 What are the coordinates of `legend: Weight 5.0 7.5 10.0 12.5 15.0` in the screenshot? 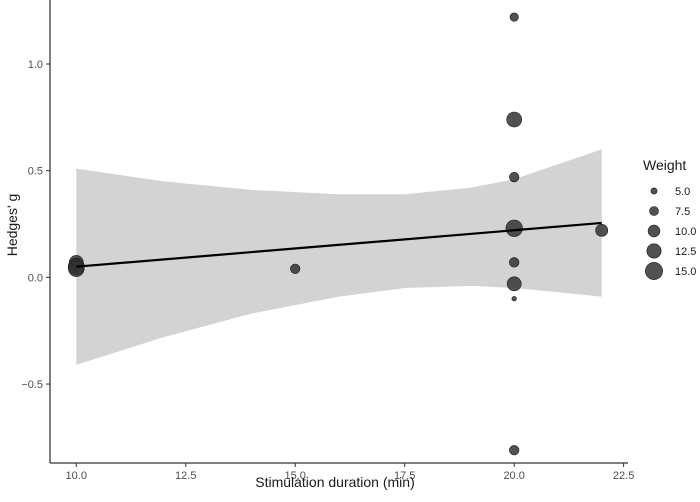 It's located at (669, 218).